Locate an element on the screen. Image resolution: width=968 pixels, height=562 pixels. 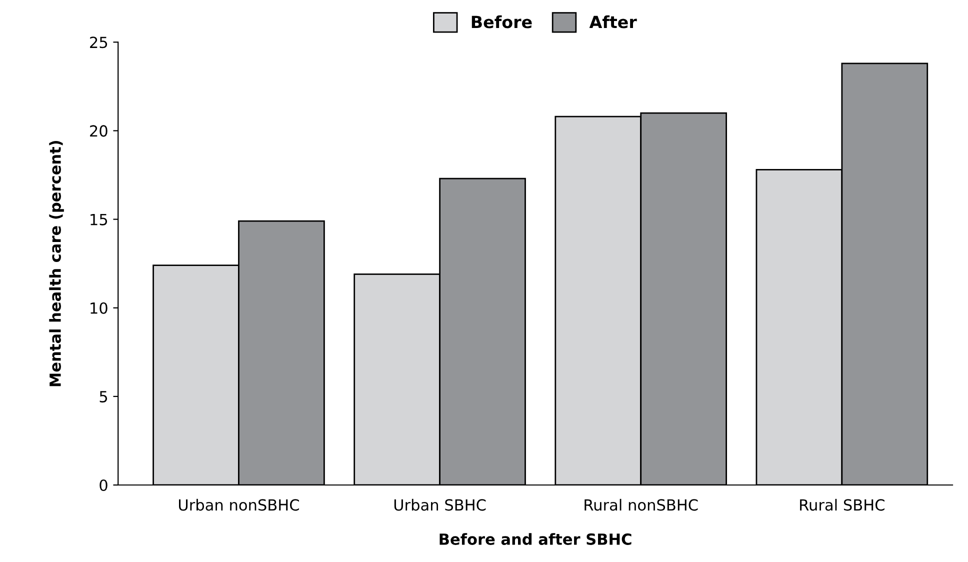
y-tick-label: 5 is located at coordinates (104, 396).